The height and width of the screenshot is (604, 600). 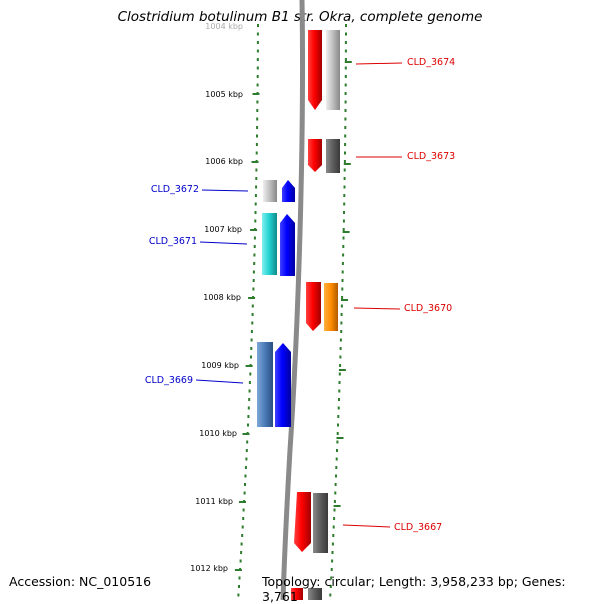 I want to click on scale-label: 1005 kbp, so click(x=224, y=94).